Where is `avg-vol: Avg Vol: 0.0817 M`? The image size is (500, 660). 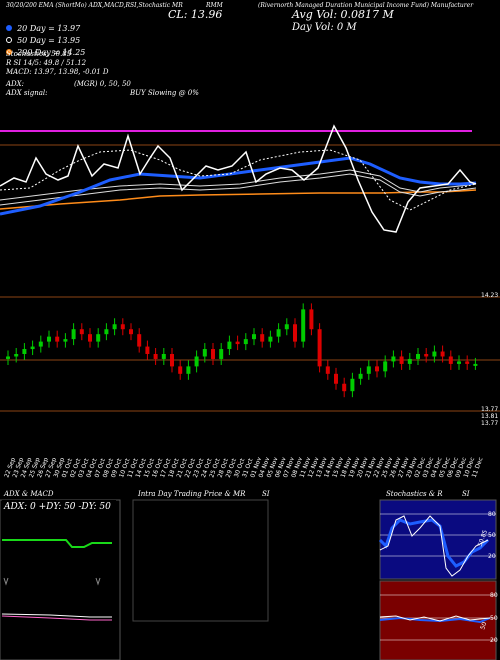
avg-vol: Avg Vol: 0.0817 M is located at coordinates (343, 14).